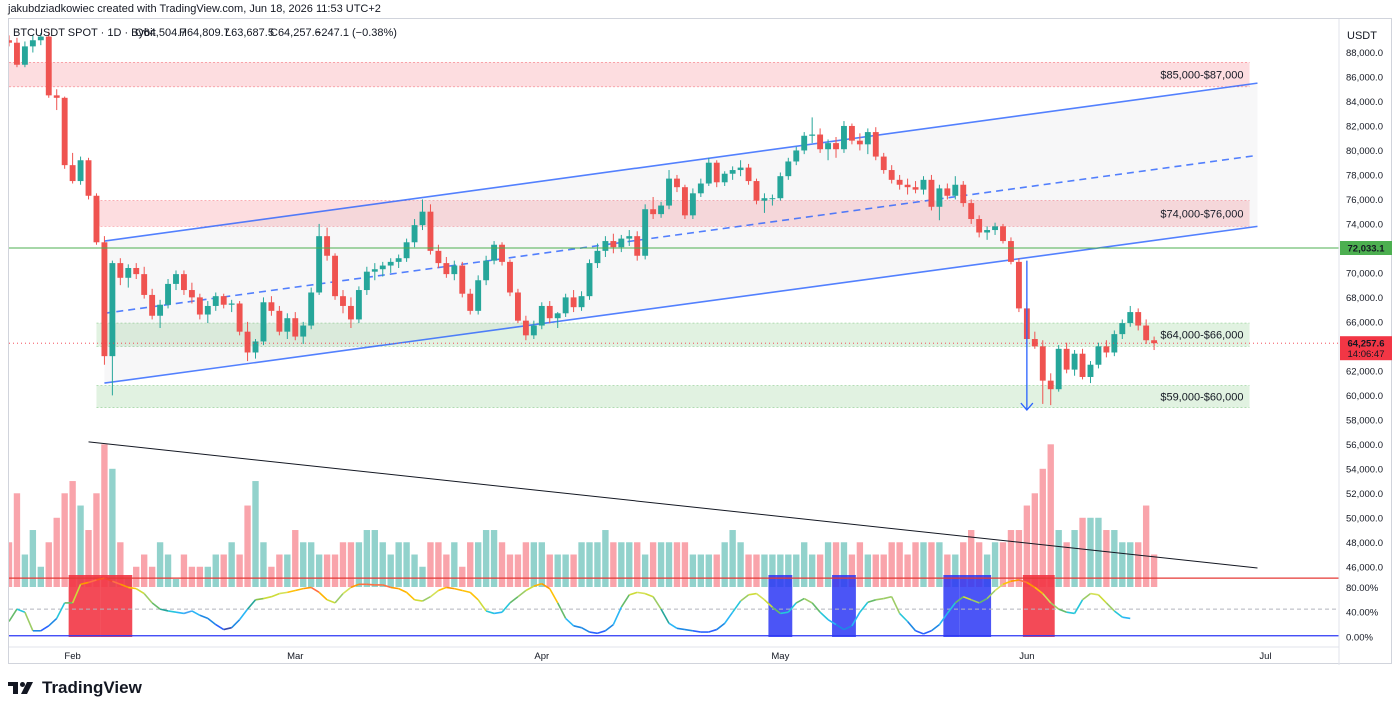 The height and width of the screenshot is (710, 1400). Describe the element at coordinates (204, 33) in the screenshot. I see `ohlc-high: H64,809.7` at that location.